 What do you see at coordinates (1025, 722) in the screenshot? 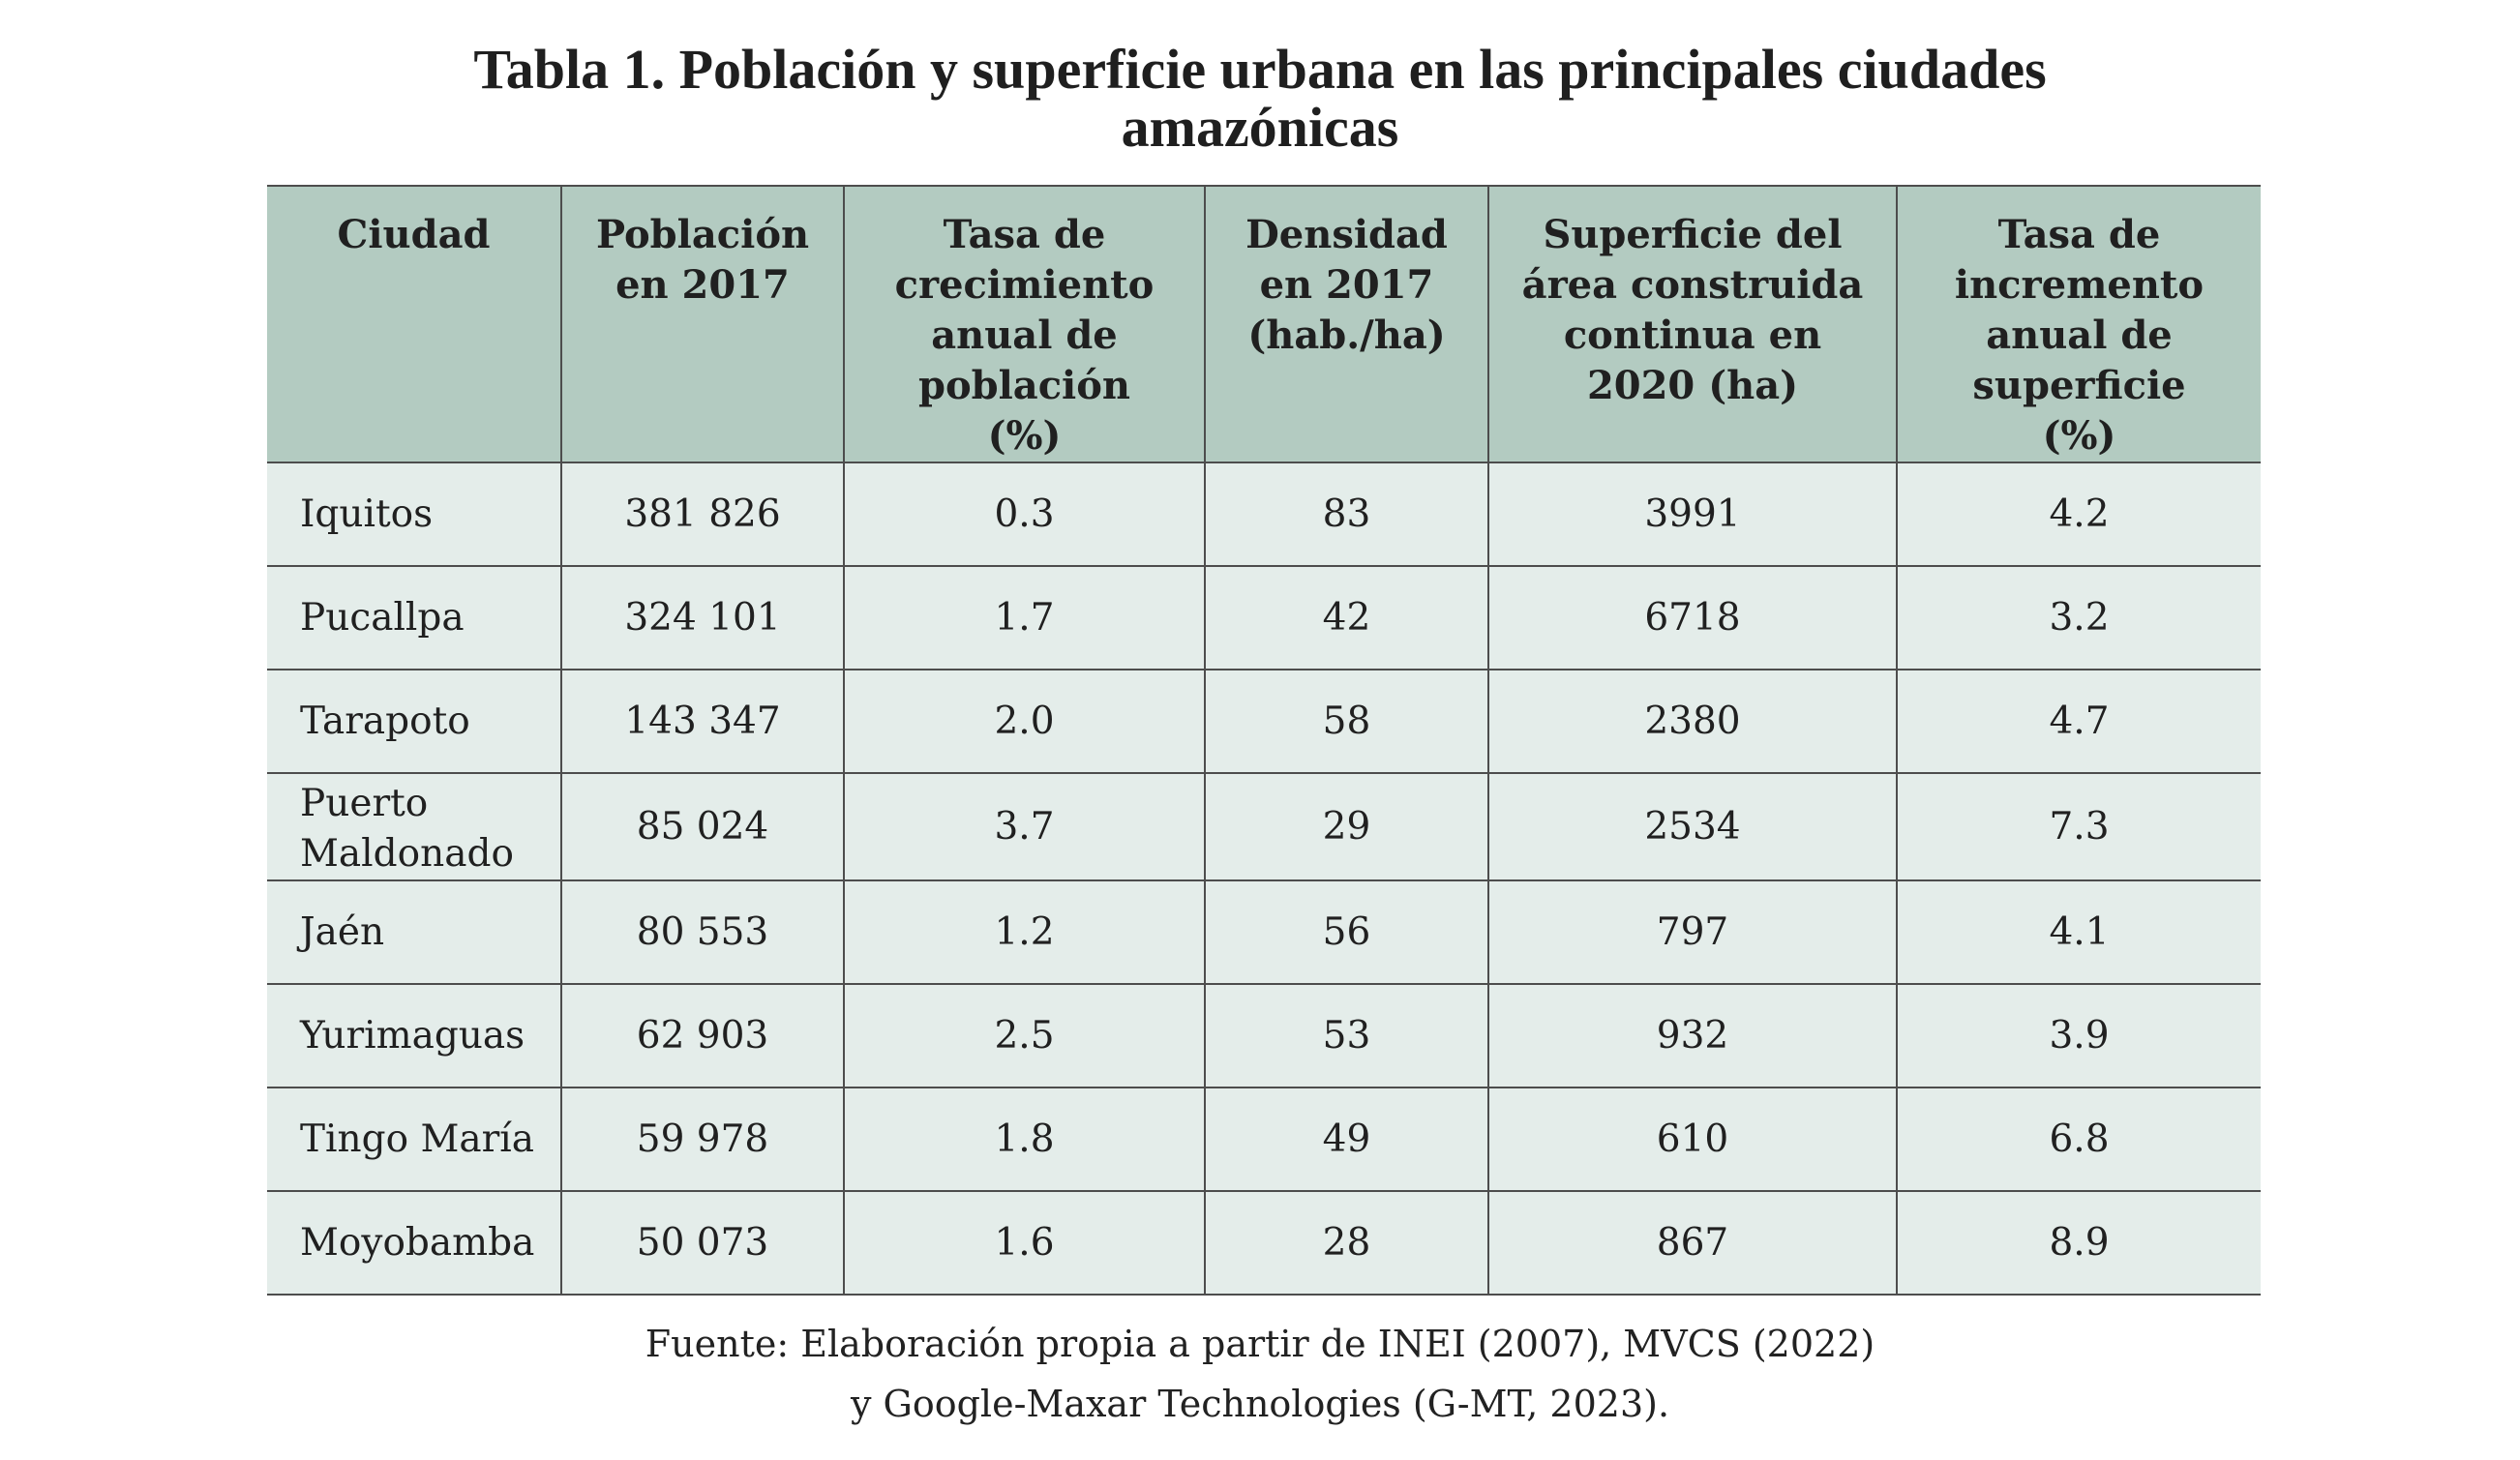
I see `cell-tasa-crecimiento: 2.0` at bounding box center [1025, 722].